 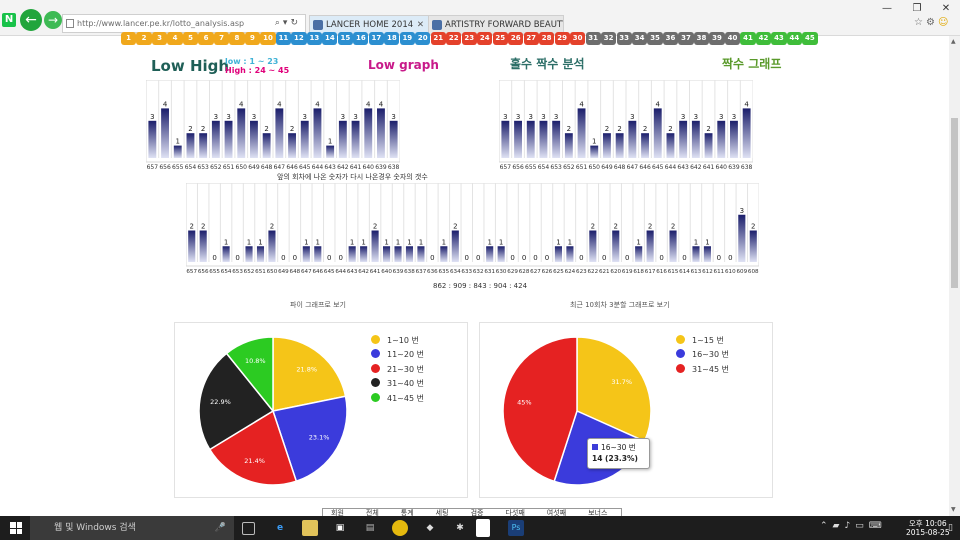 What do you see at coordinates (950, 528) in the screenshot?
I see `notification-icon: ▯` at bounding box center [950, 528].